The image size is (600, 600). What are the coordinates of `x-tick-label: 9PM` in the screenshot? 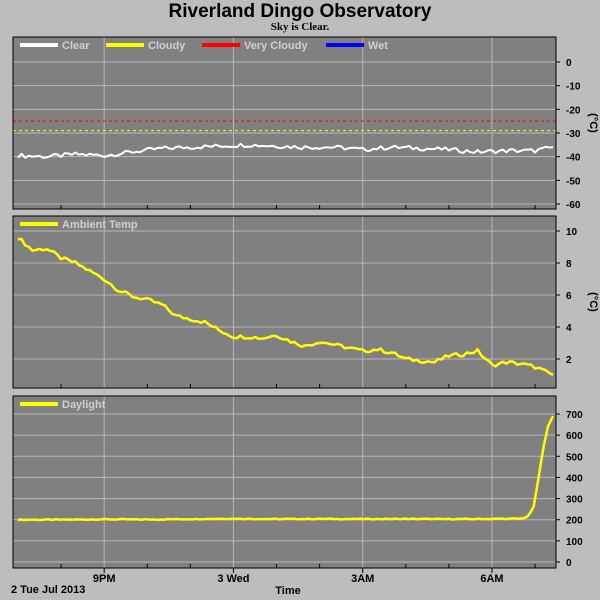 It's located at (104, 579).